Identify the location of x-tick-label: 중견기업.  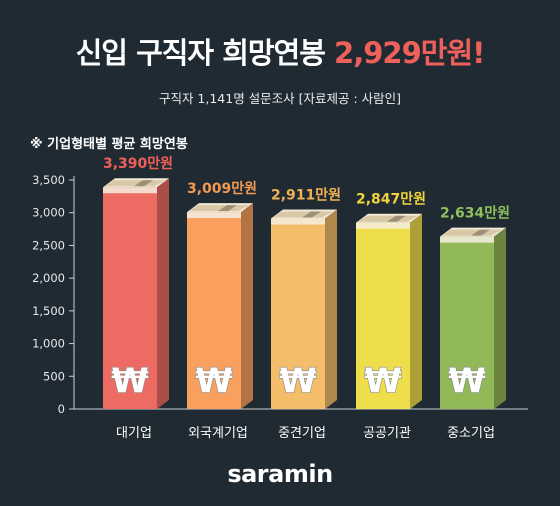
(302, 433).